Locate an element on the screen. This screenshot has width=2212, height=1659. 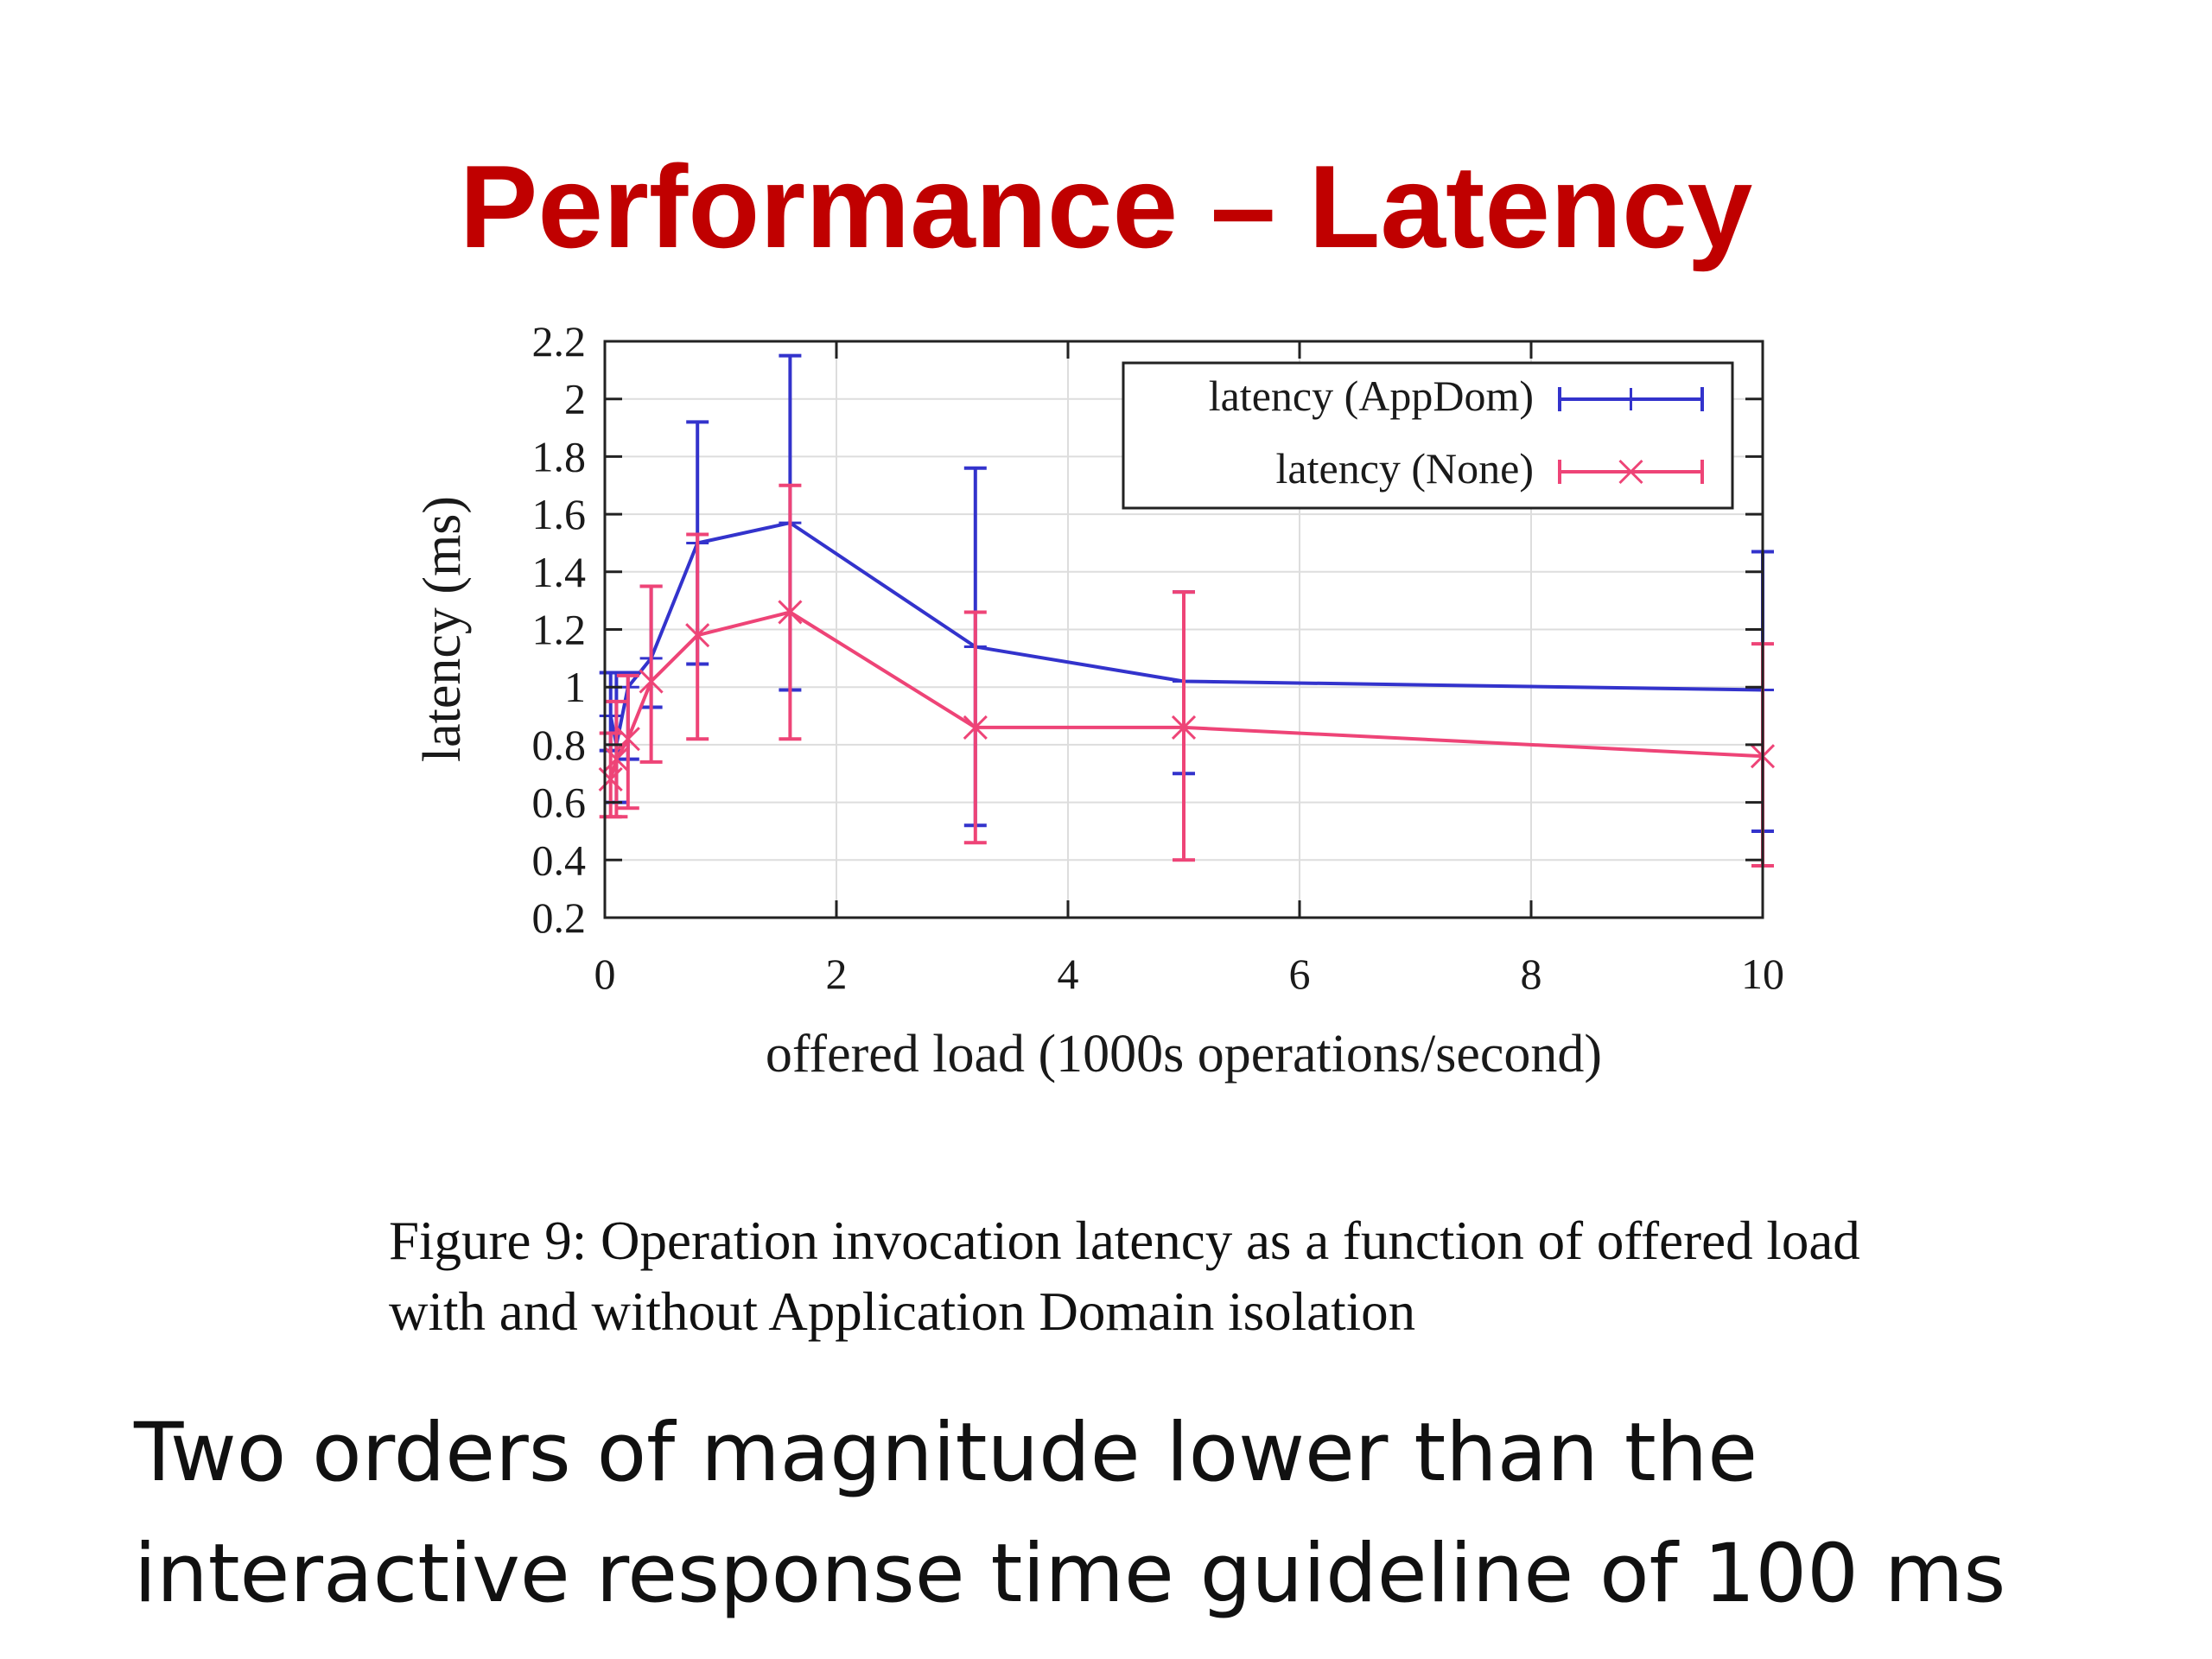
y-tick-label: 1.4 is located at coordinates (559, 572).